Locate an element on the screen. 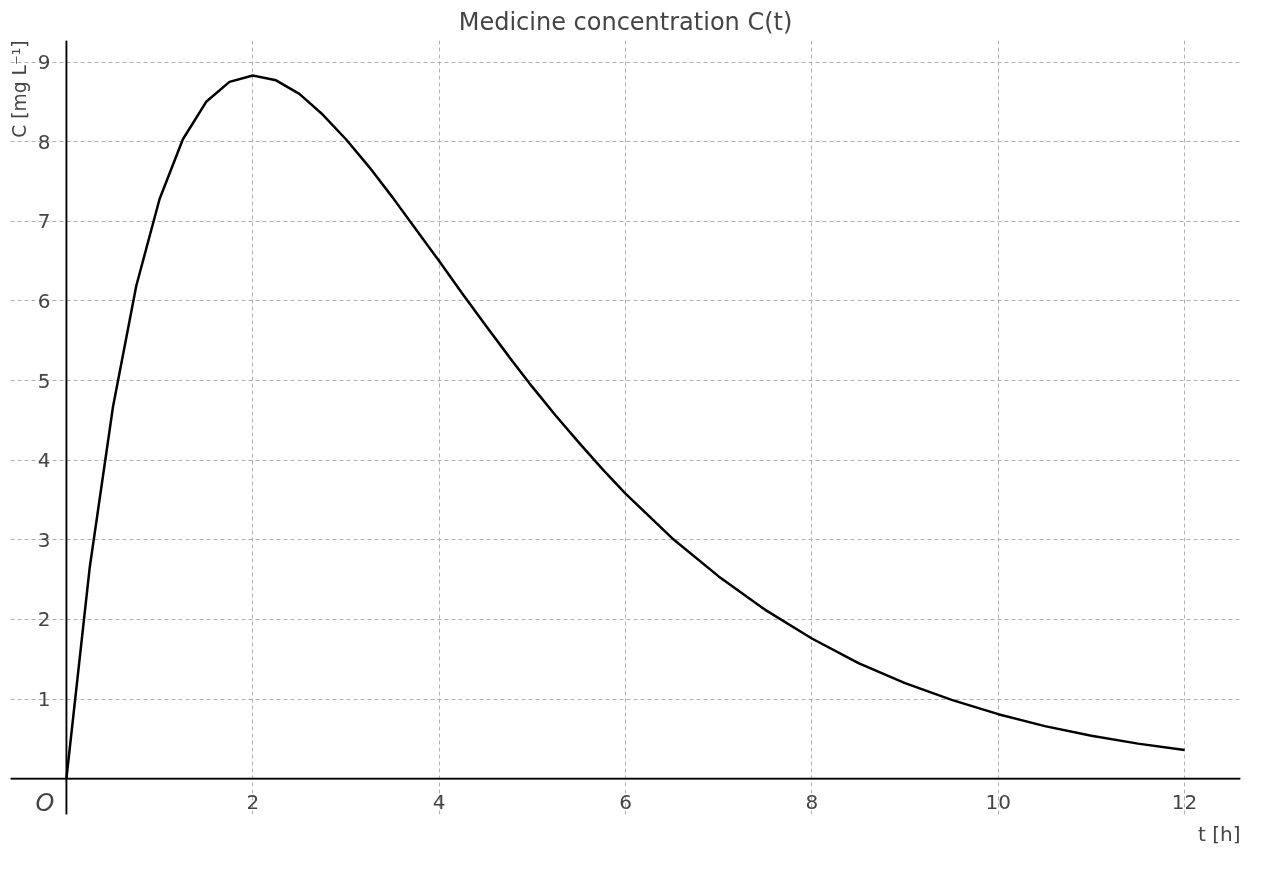 The height and width of the screenshot is (880, 1280). y-tick-label: 3 is located at coordinates (44, 539).